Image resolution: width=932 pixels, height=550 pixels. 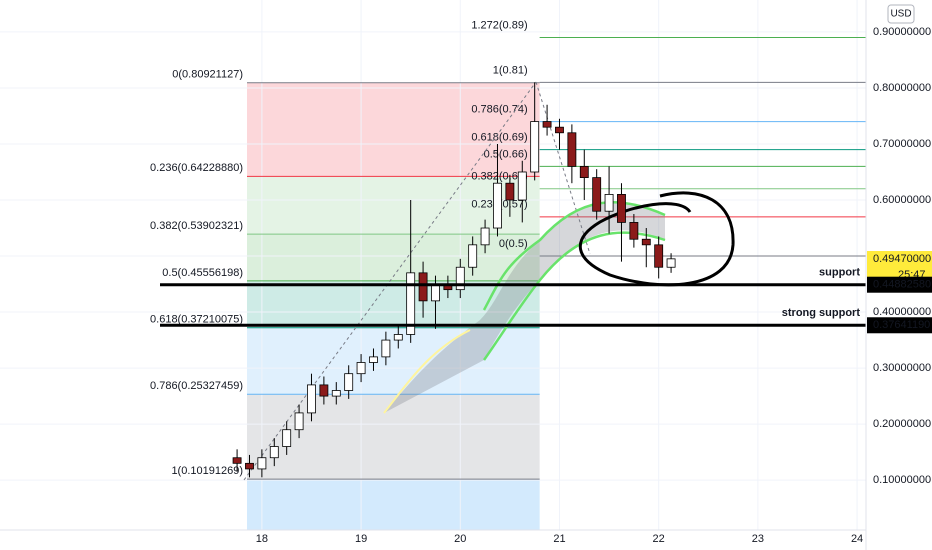 I want to click on x-tick-label: 24, so click(x=857, y=539).